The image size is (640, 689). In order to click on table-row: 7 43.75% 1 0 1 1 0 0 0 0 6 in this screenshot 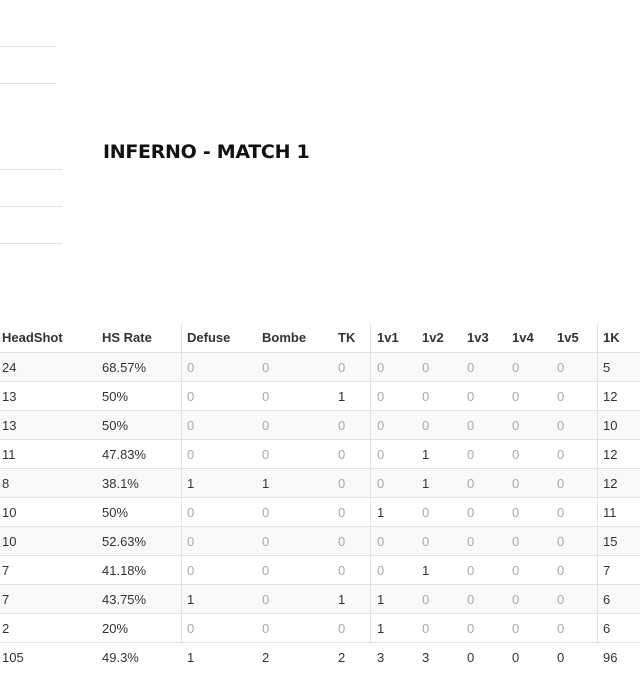, I will do `click(320, 599)`.